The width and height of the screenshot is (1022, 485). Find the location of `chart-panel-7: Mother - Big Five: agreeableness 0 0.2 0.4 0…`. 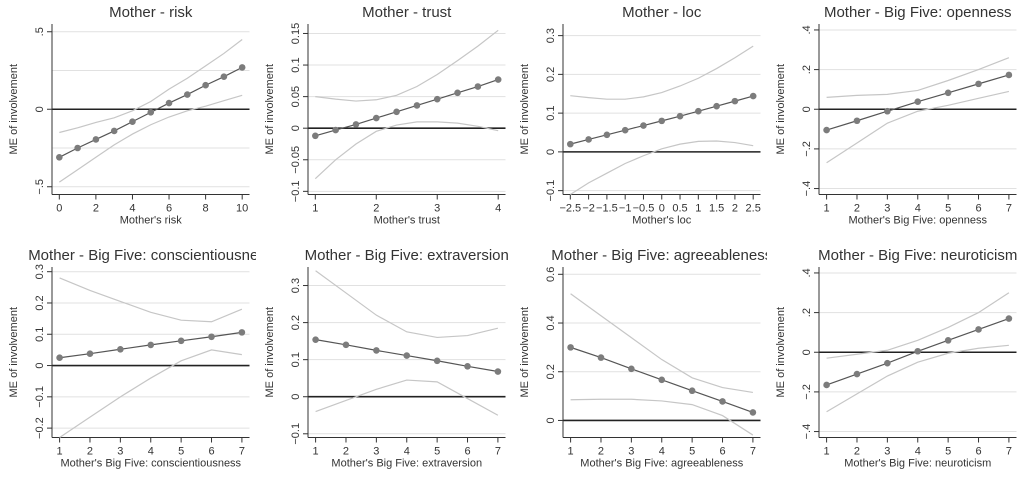

chart-panel-7: Mother - Big Five: agreeableness 0 0.2 0.4 0… is located at coordinates (643, 358).